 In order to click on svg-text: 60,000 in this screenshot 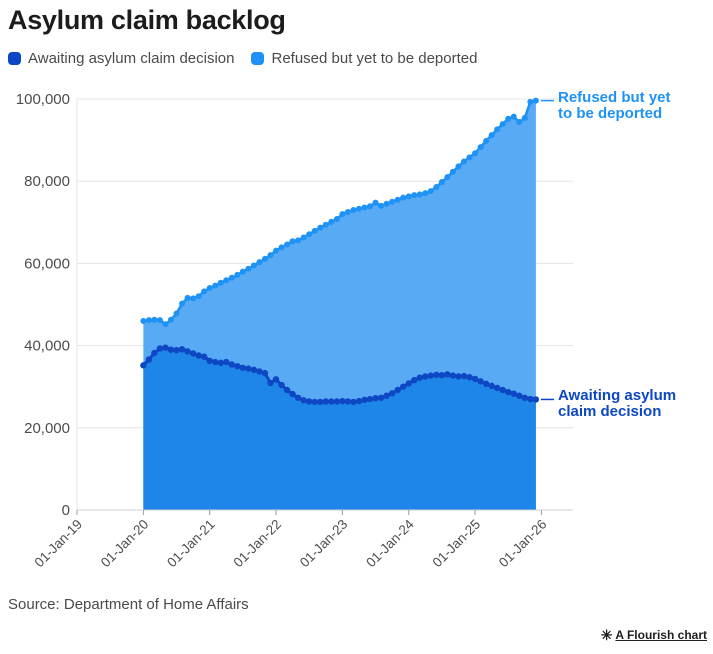, I will do `click(47, 263)`.